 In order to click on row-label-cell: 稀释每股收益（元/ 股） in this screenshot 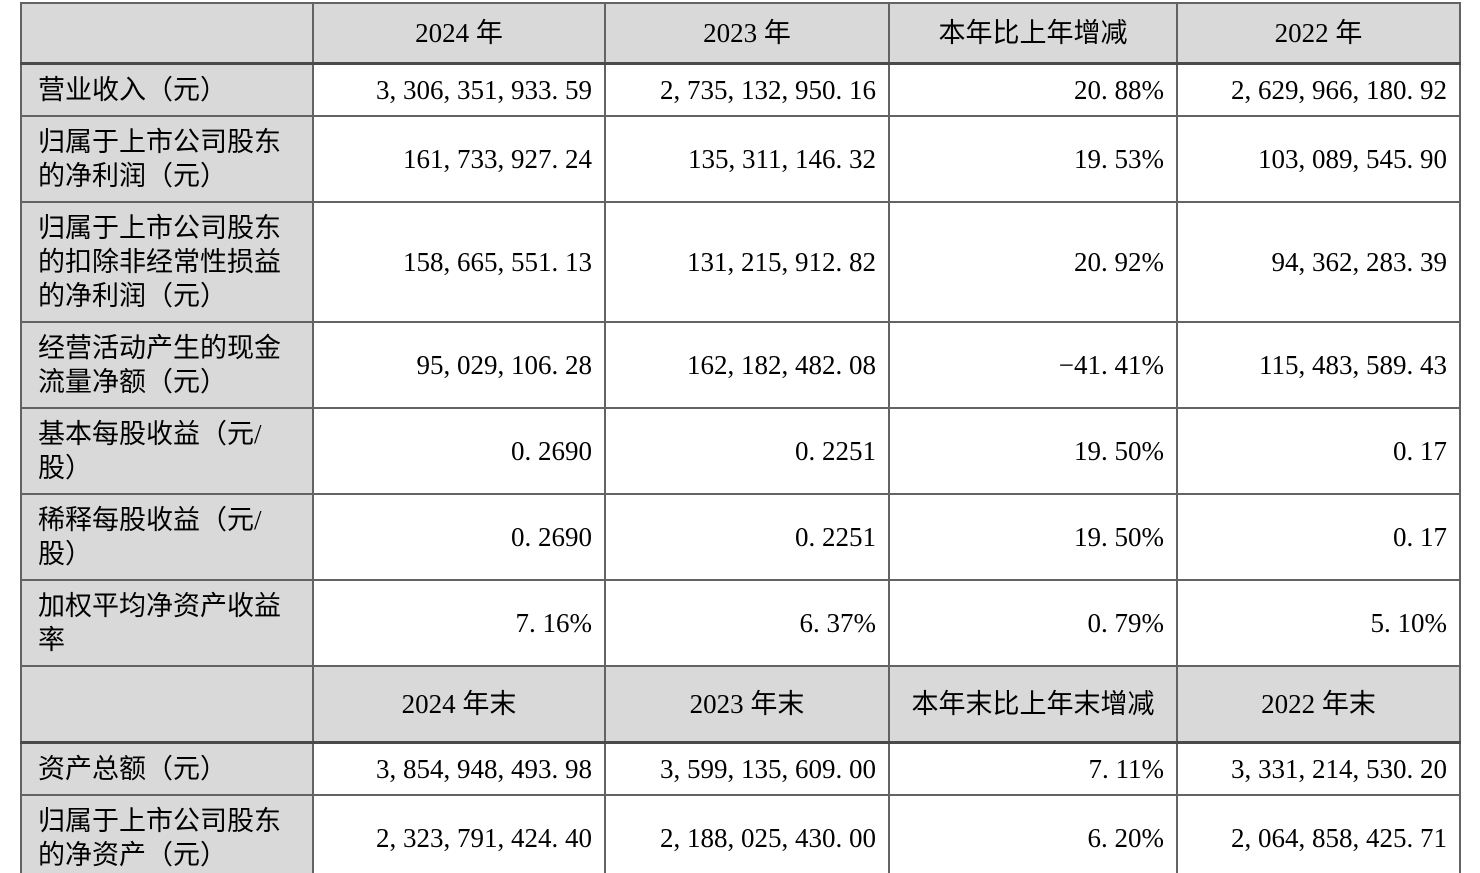, I will do `click(167, 537)`.